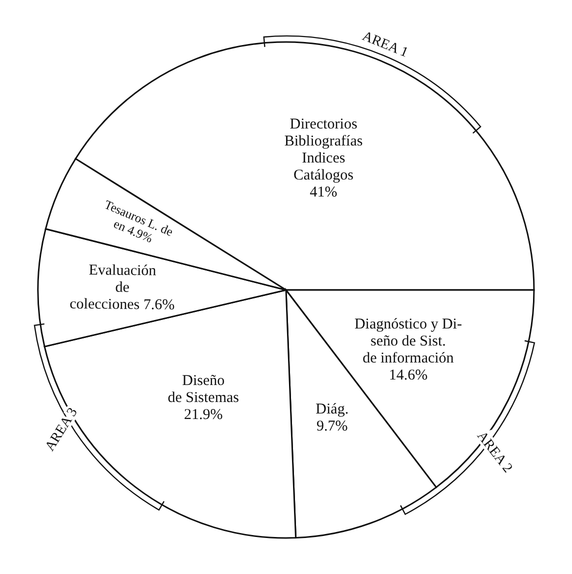  I want to click on data-label: 9.7%, so click(332, 426).